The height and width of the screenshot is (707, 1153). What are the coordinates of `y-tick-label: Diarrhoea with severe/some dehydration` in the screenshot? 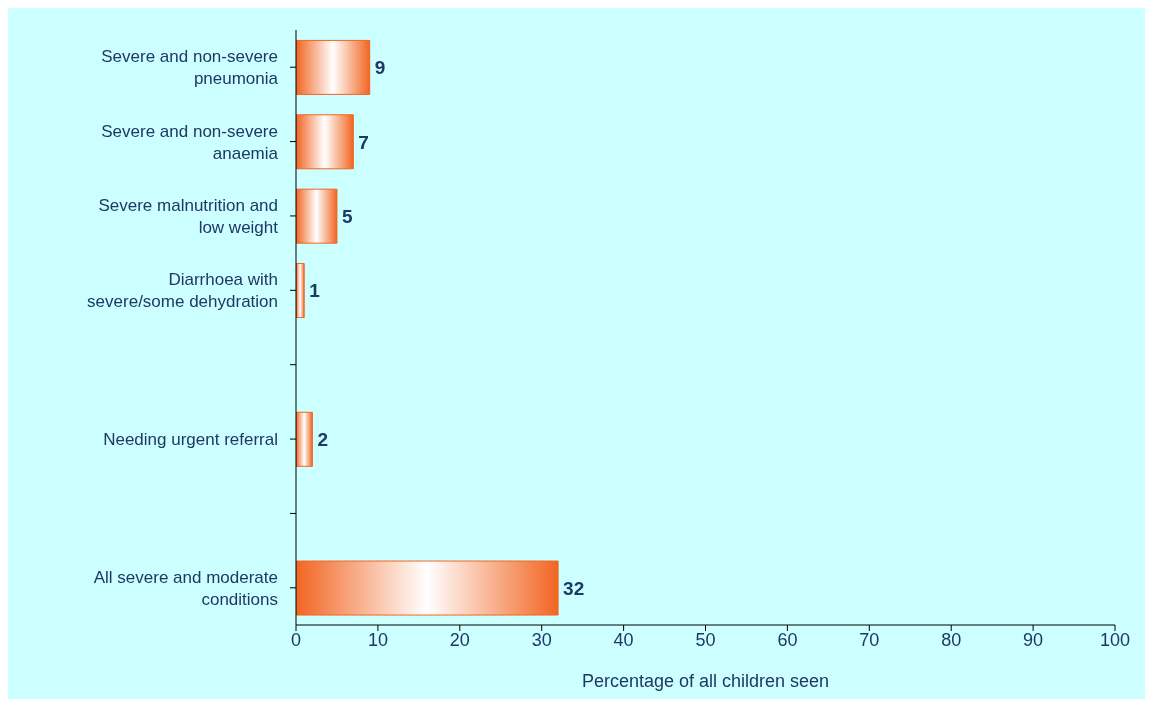 It's located at (182, 291).